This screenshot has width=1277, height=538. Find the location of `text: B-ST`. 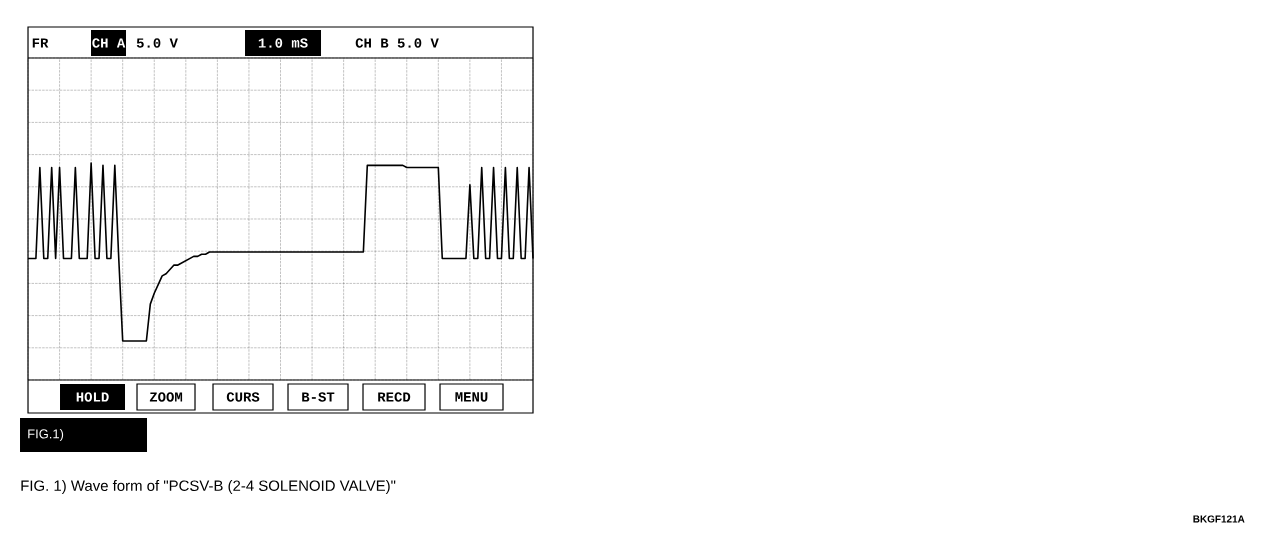

text: B-ST is located at coordinates (318, 397).